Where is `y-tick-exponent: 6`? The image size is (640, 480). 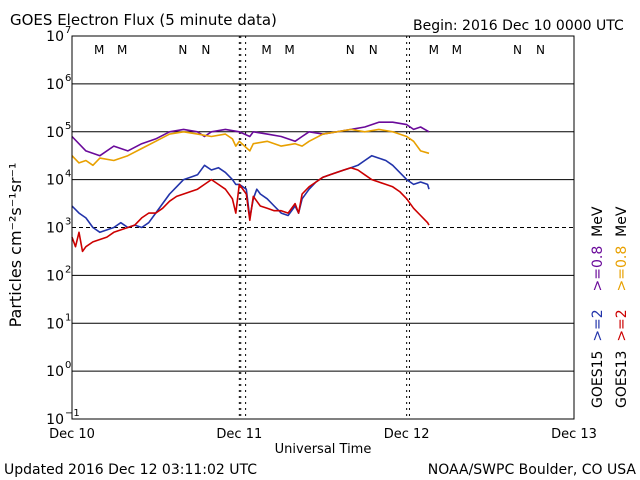
y-tick-exponent: 6 is located at coordinates (68, 78).